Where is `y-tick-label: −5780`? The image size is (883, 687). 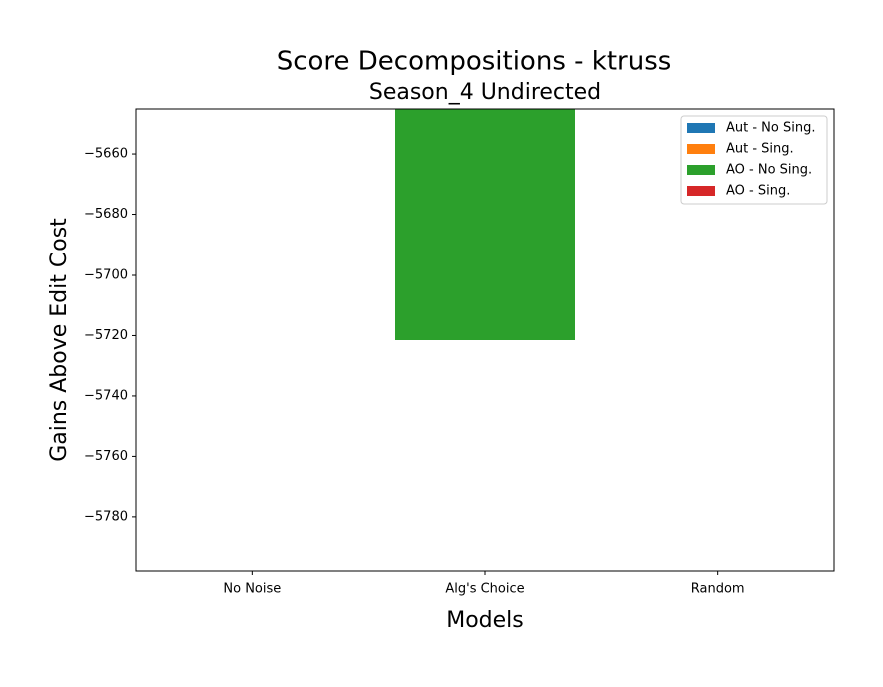
y-tick-label: −5780 is located at coordinates (106, 516).